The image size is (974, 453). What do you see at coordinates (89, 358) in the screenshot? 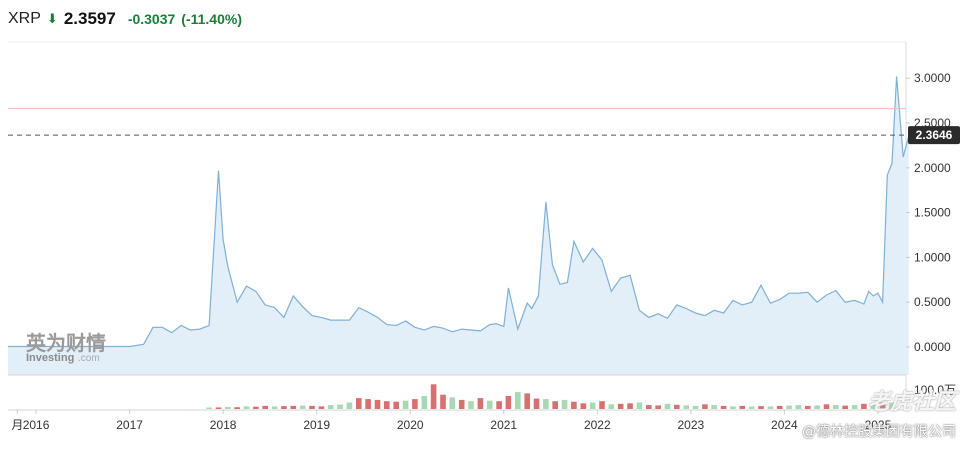
I see `watermark-brand-suffix: .com` at bounding box center [89, 358].